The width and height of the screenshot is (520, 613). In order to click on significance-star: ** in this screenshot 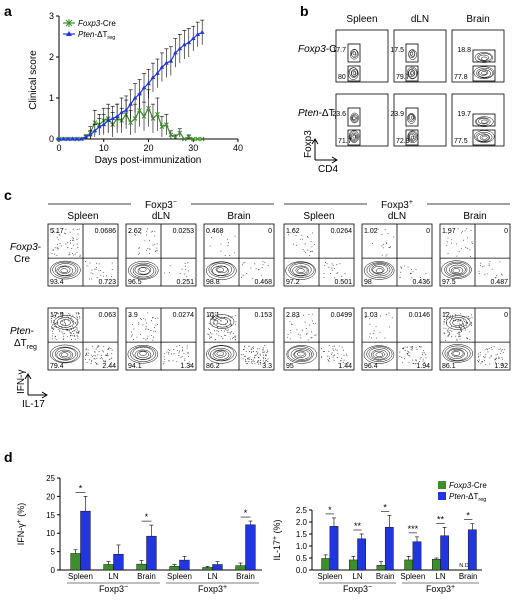, I will do `click(358, 526)`.